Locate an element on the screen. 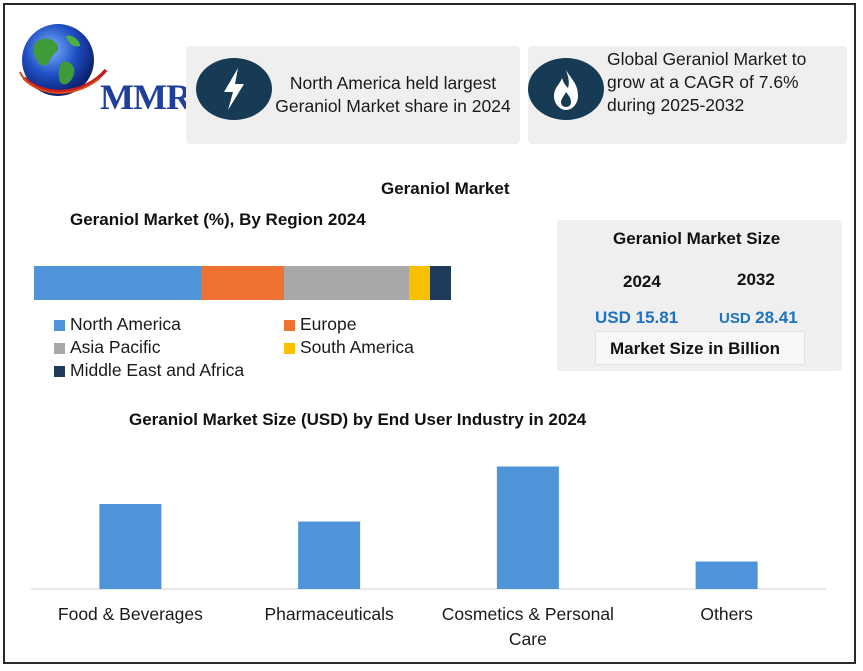 This screenshot has height=671, width=863. region-segment-europe is located at coordinates (242, 283).